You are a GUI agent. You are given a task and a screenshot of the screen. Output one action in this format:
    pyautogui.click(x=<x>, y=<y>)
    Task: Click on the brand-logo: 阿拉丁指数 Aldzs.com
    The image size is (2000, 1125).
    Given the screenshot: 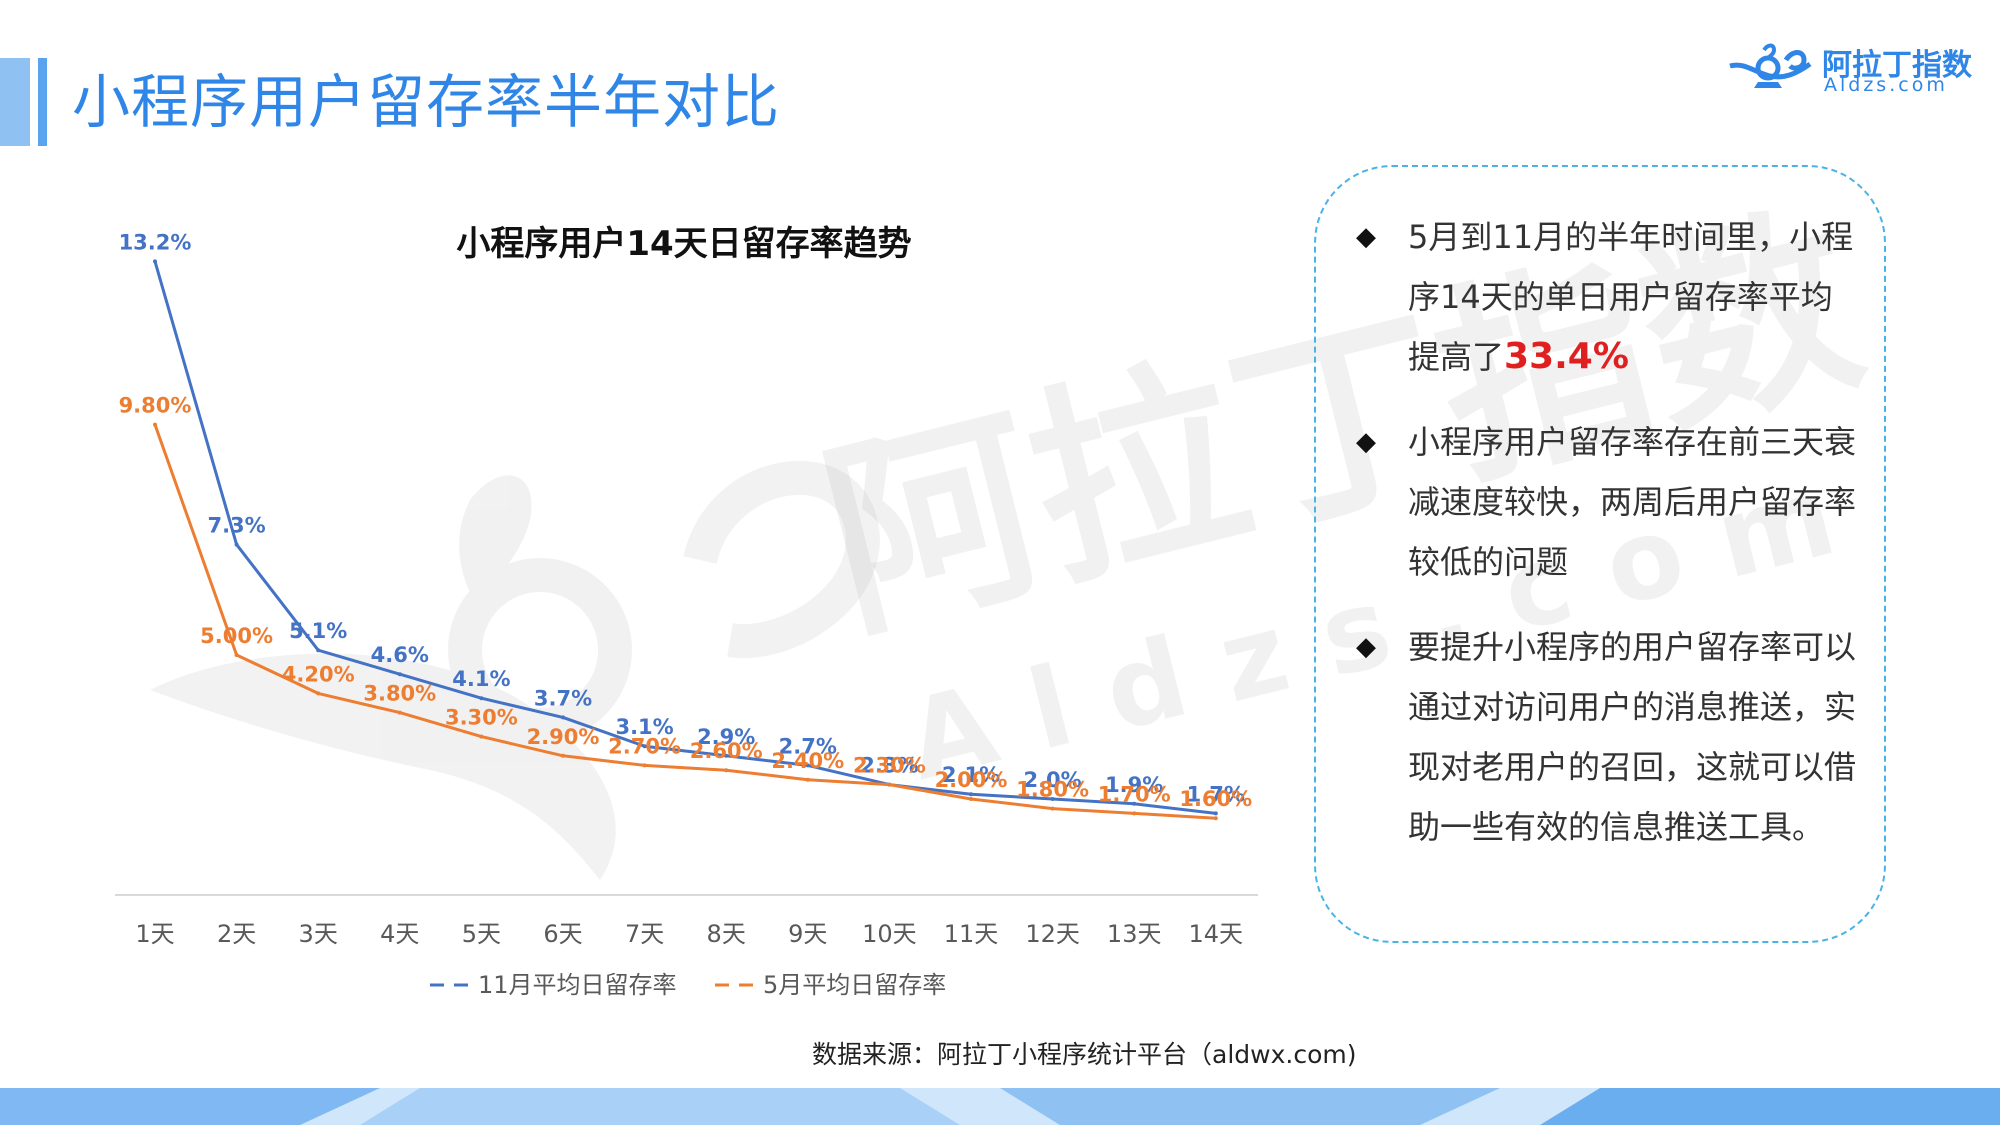 What is the action you would take?
    pyautogui.click(x=1848, y=69)
    